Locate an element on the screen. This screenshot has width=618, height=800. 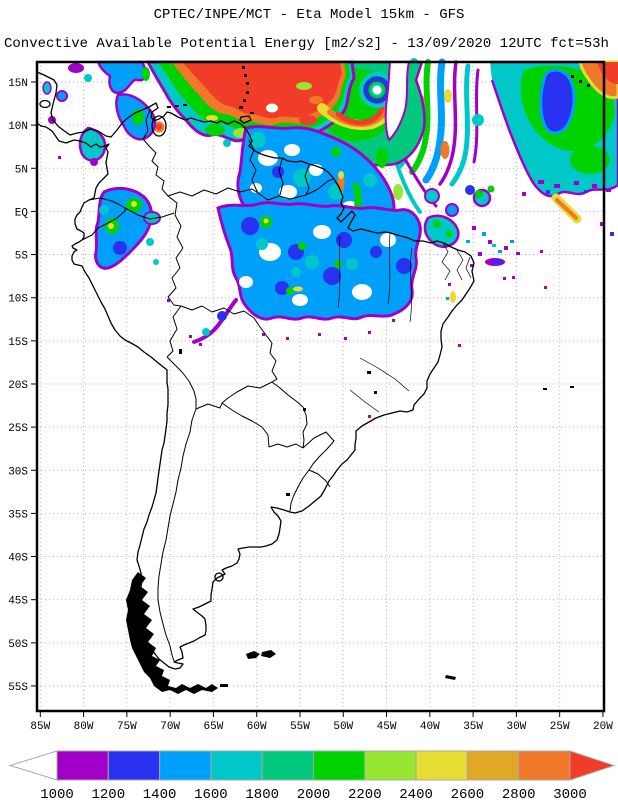
lat-tick-label: 10N is located at coordinates (18, 127).